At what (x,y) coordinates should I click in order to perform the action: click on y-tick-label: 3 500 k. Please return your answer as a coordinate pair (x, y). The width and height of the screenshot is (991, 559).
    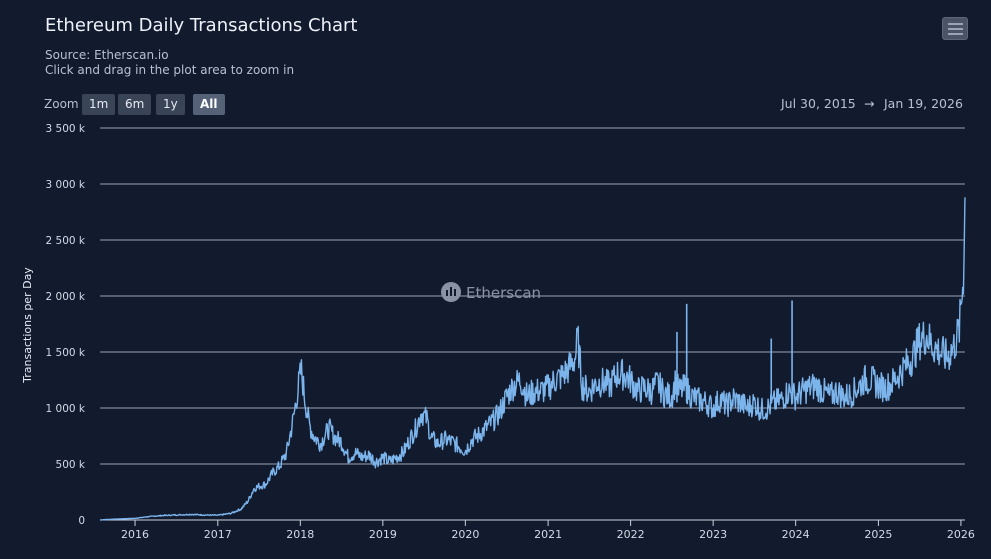
    Looking at the image, I should click on (66, 129).